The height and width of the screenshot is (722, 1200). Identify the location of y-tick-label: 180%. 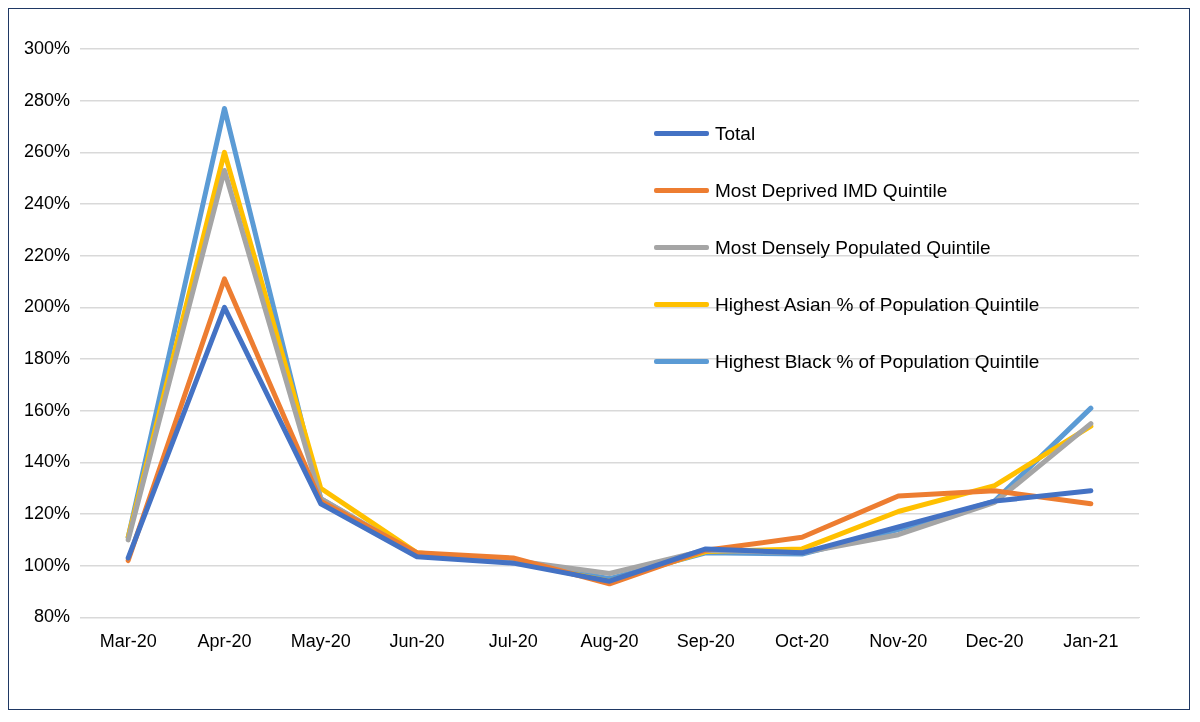
(47, 358).